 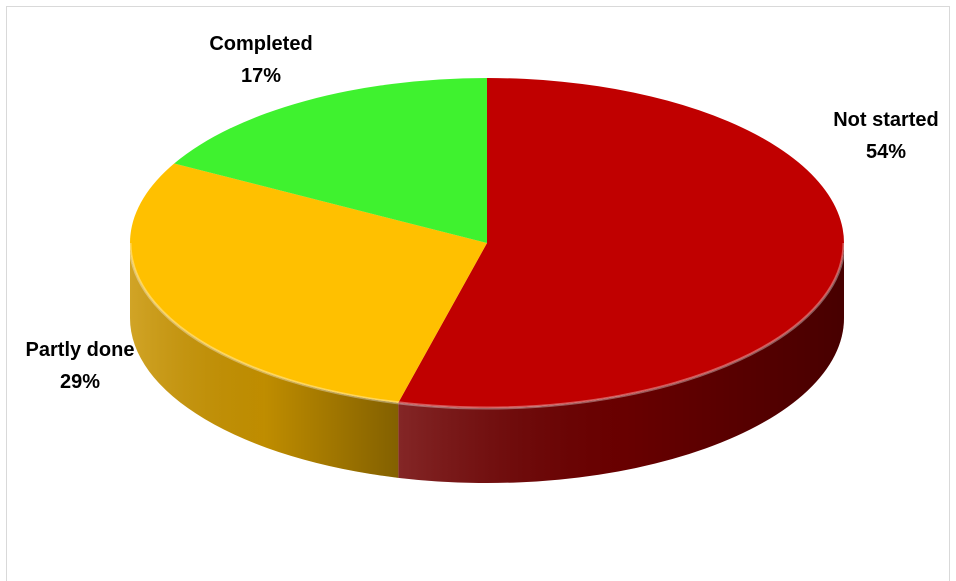 I want to click on label-partly-done-name: Partly done, so click(x=80, y=350).